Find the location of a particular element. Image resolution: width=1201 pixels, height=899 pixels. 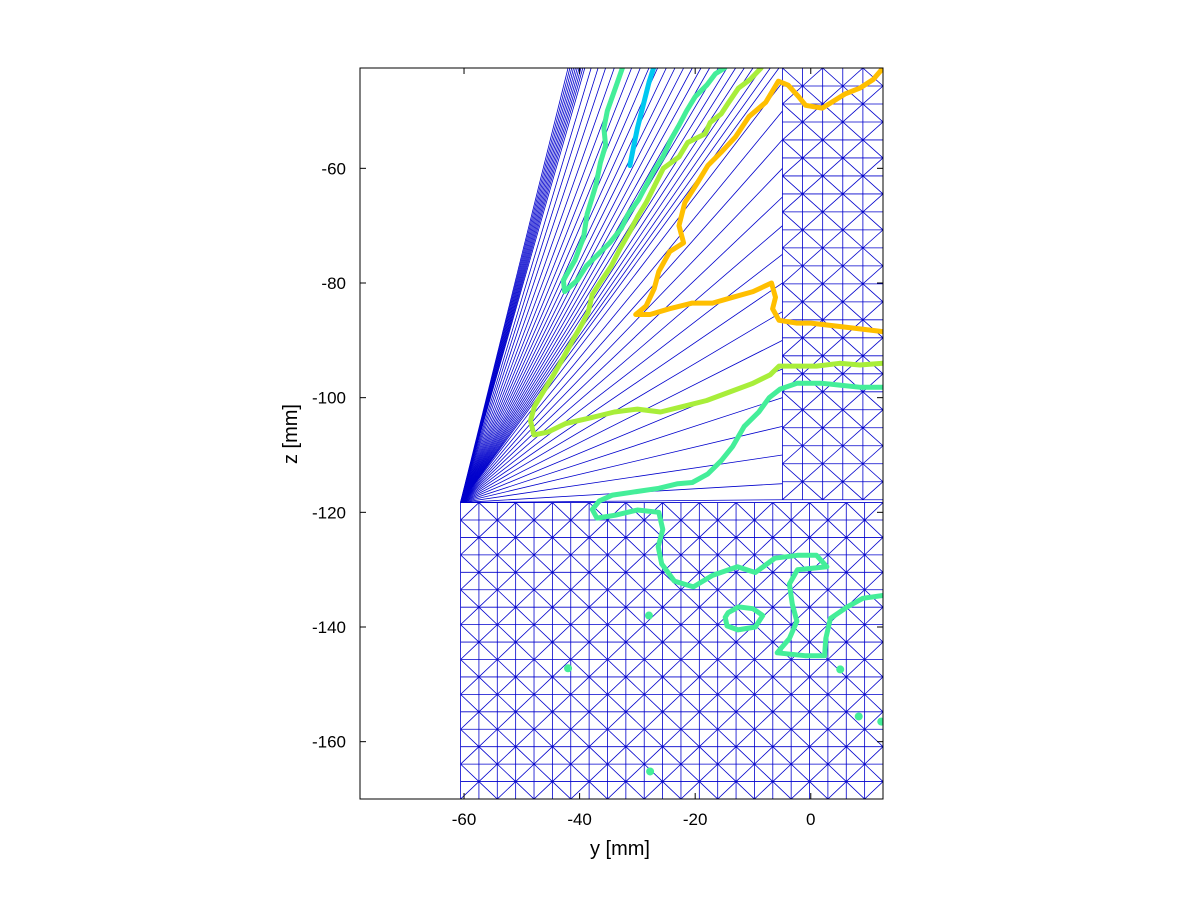

x-tick-label: -20 is located at coordinates (695, 819).